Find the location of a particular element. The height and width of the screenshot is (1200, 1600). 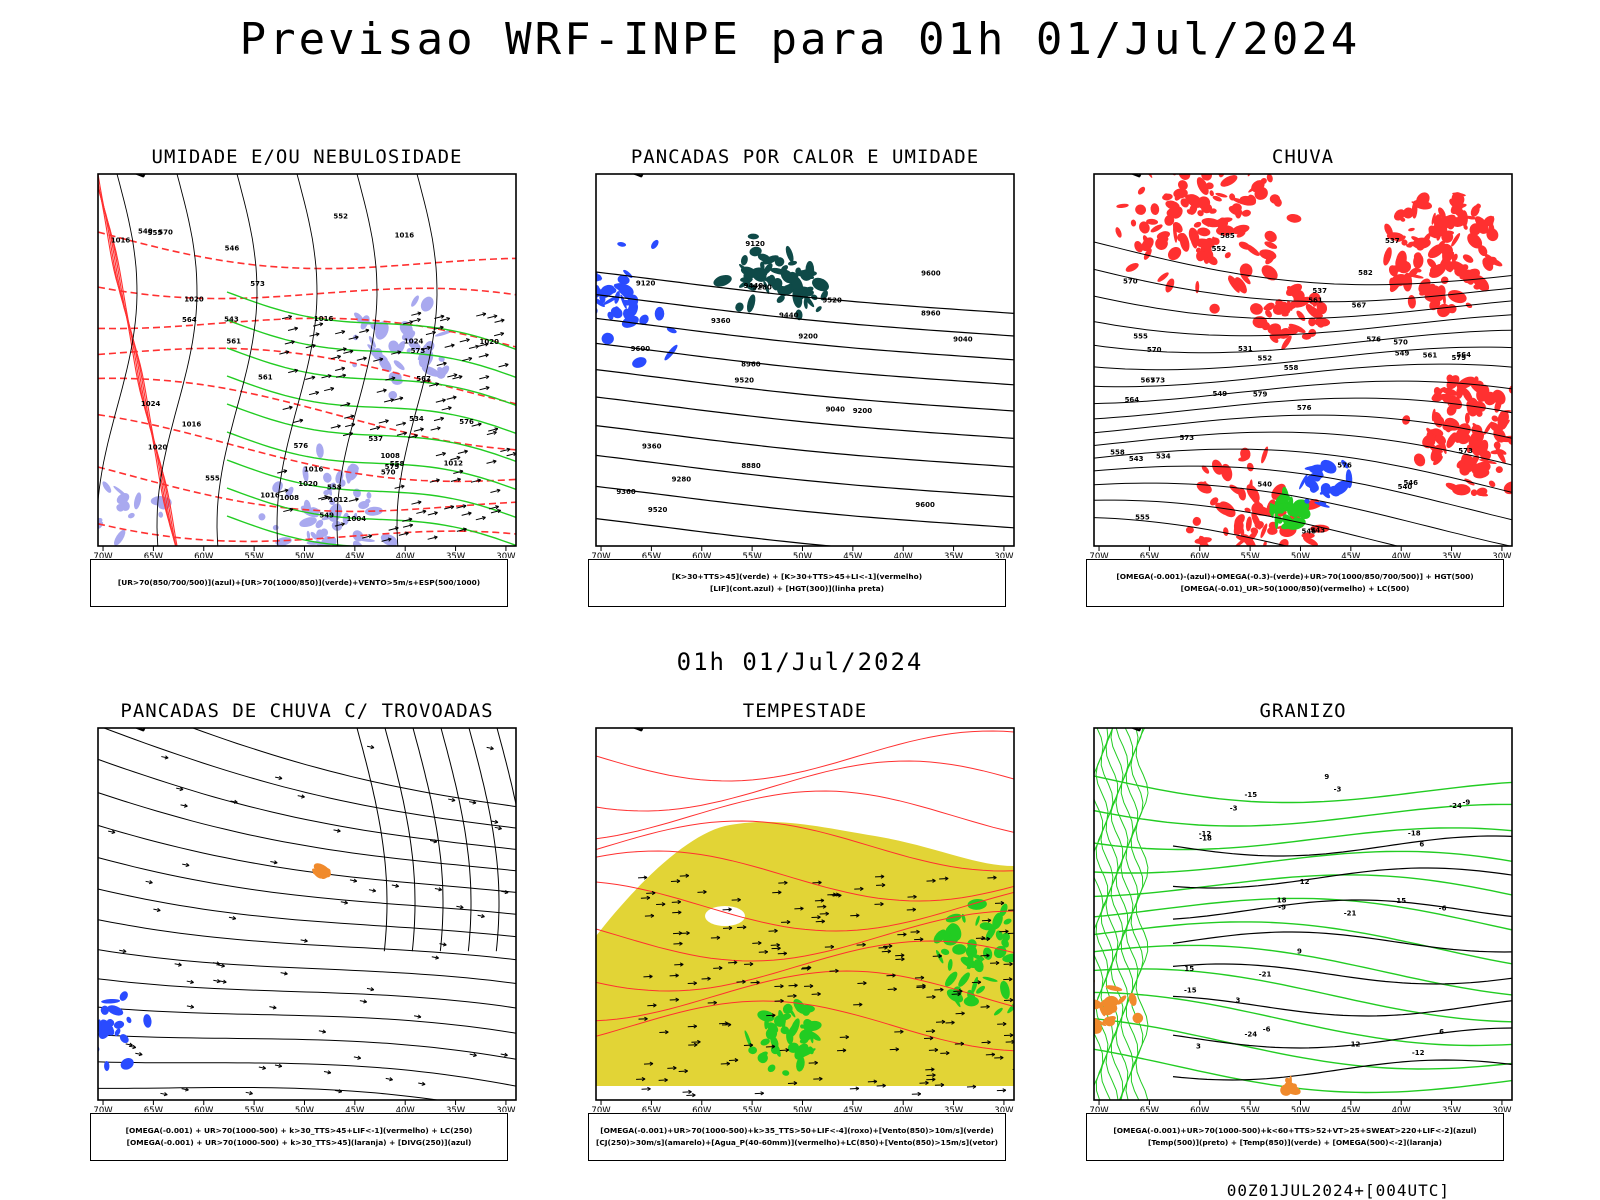

contour-label: 9440 is located at coordinates (789, 315).